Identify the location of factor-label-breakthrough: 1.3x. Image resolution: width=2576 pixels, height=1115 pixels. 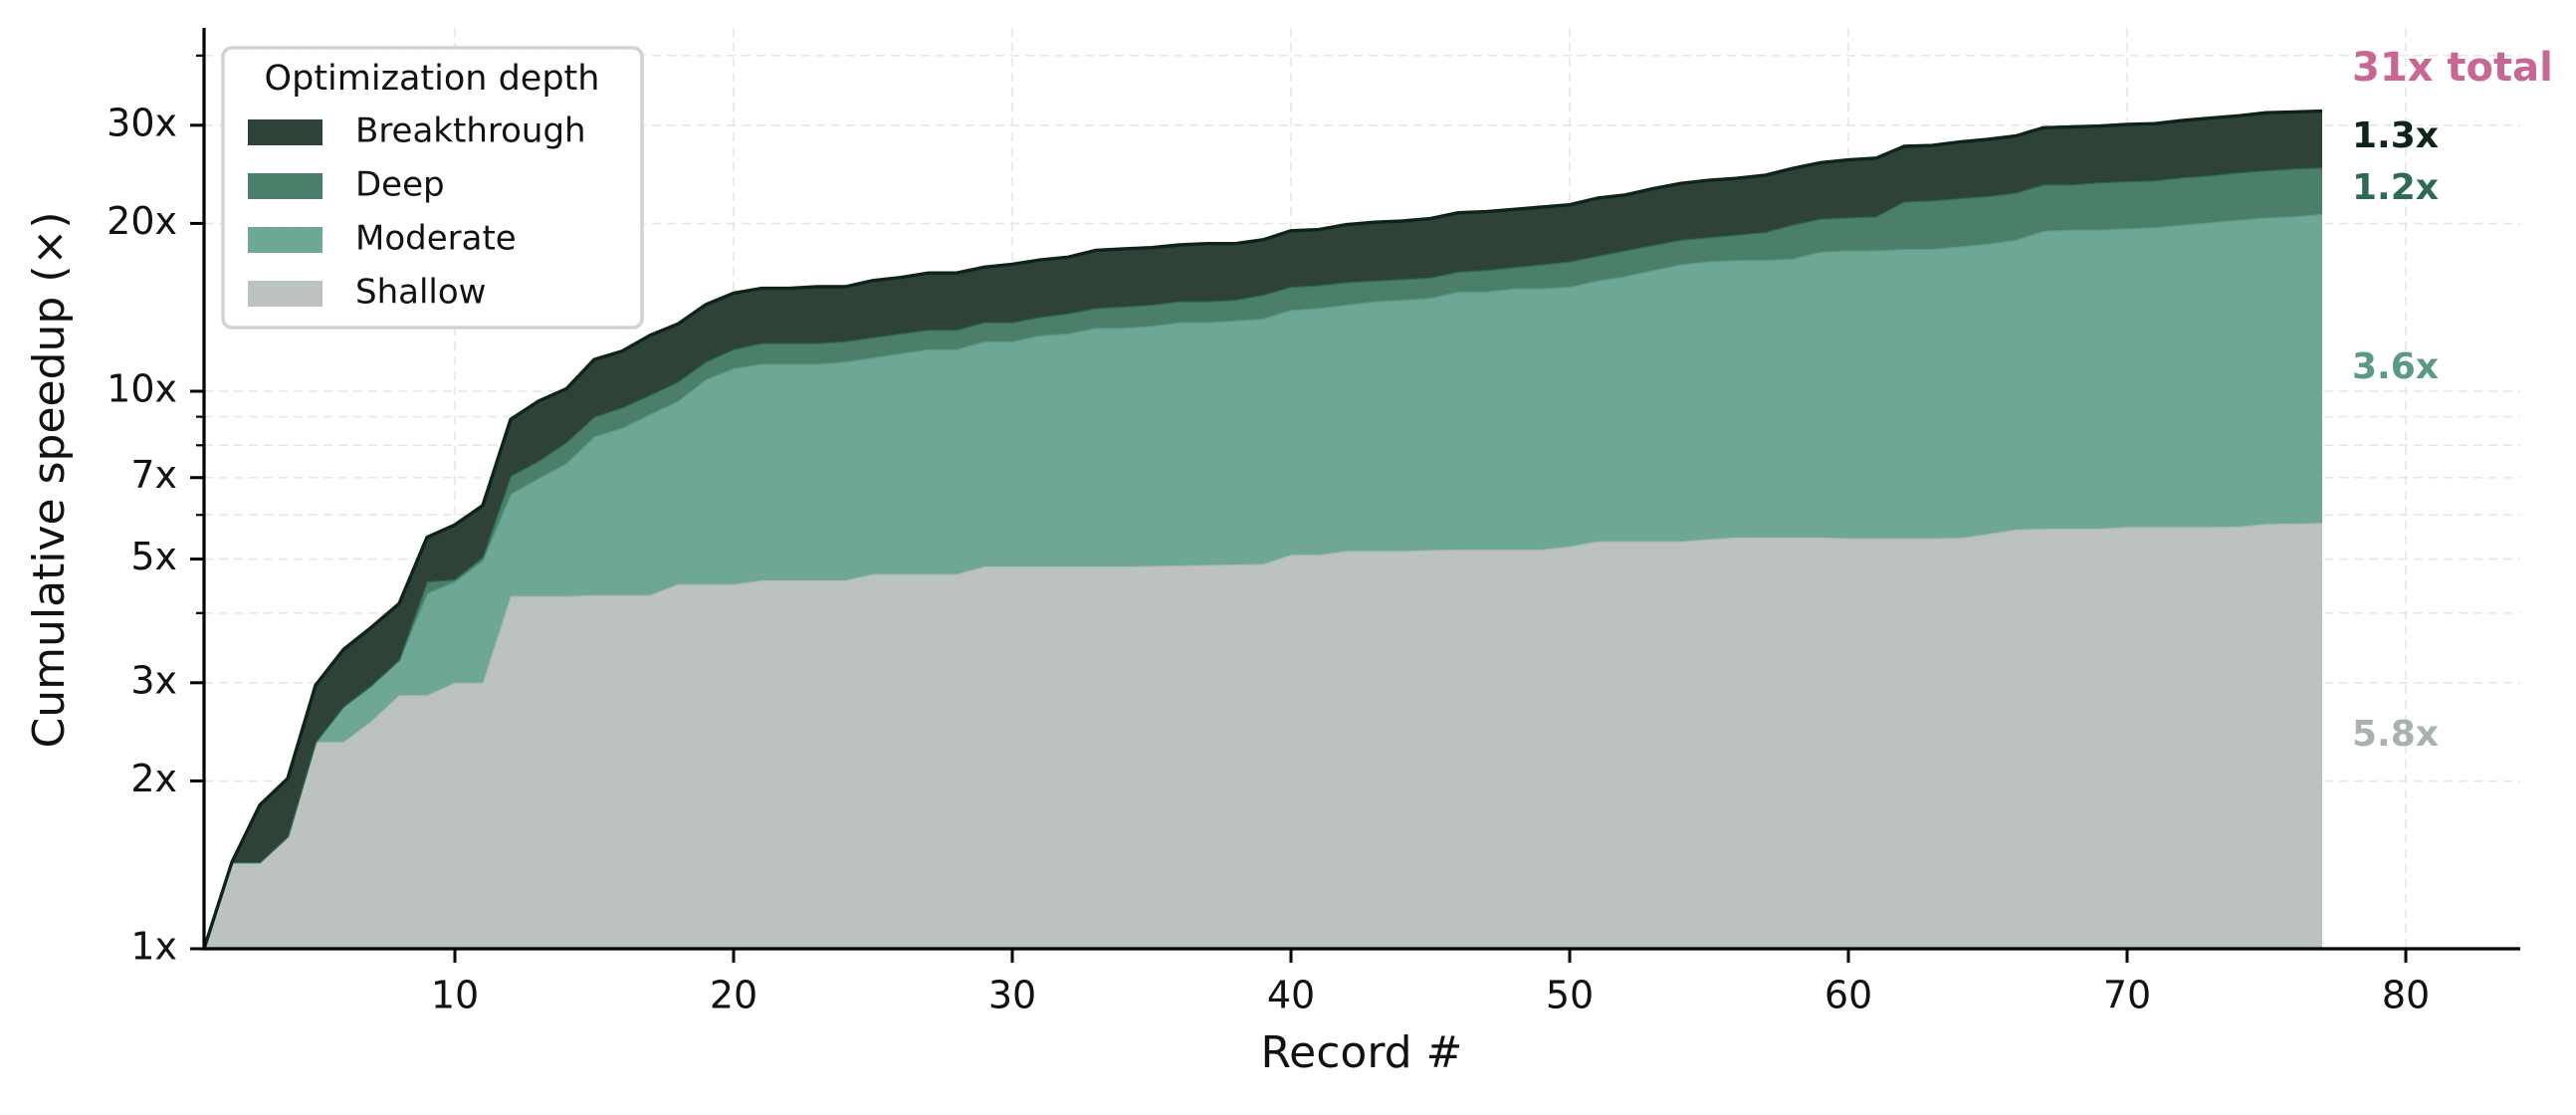
(2395, 136).